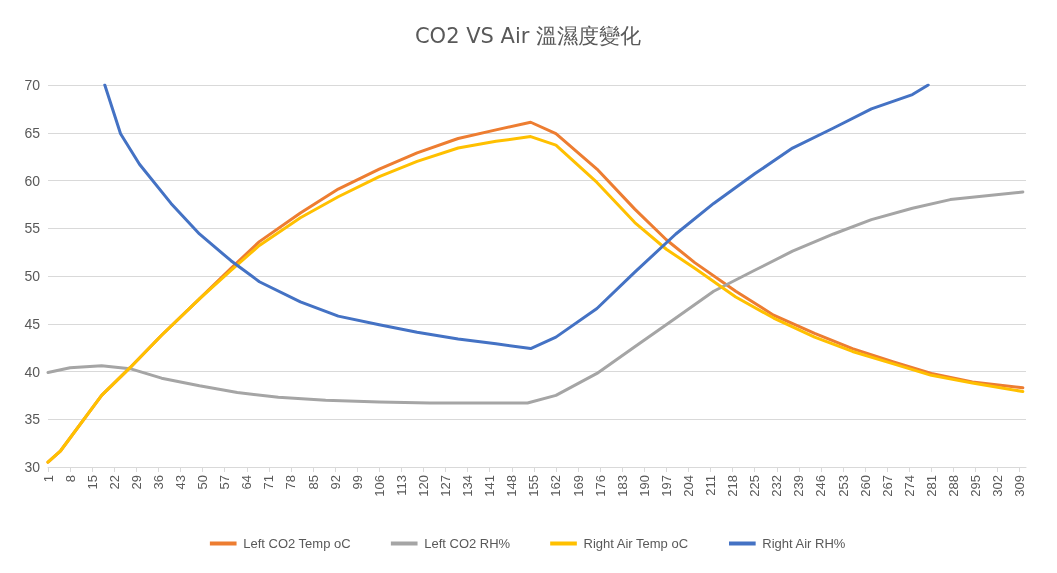  Describe the element at coordinates (799, 486) in the screenshot. I see `x-tick-label: 239` at that location.